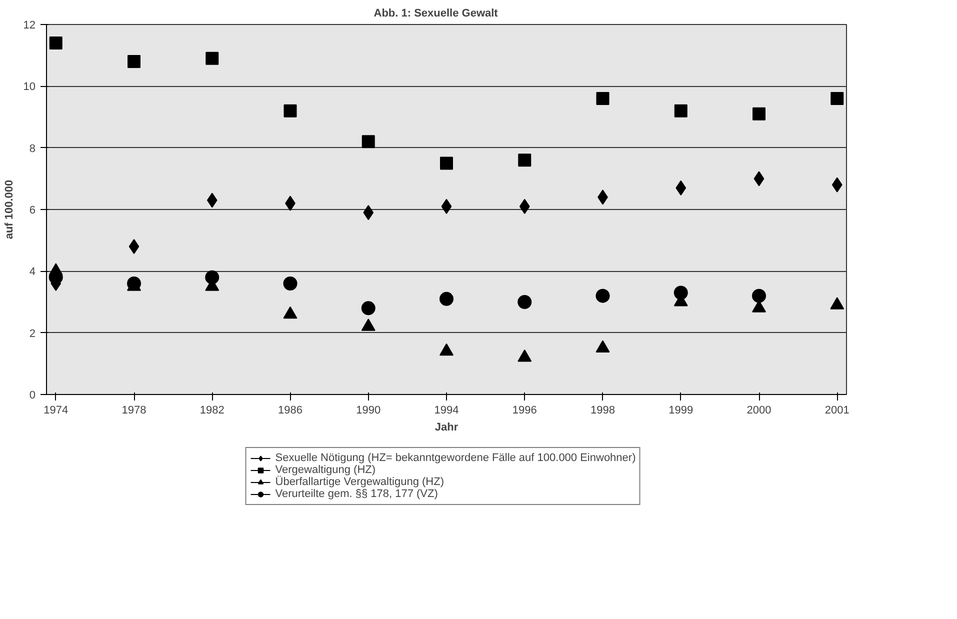 The height and width of the screenshot is (619, 957). I want to click on x-tick-label: 1986, so click(290, 410).